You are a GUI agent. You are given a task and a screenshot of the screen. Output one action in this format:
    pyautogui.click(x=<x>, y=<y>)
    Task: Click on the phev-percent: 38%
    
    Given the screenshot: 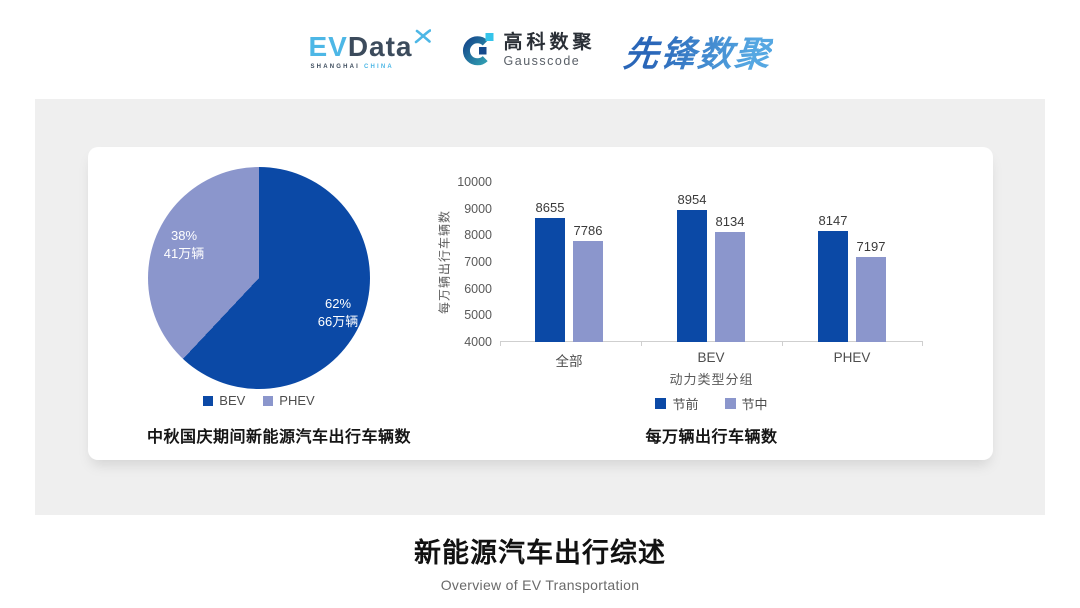 What is the action you would take?
    pyautogui.click(x=184, y=235)
    